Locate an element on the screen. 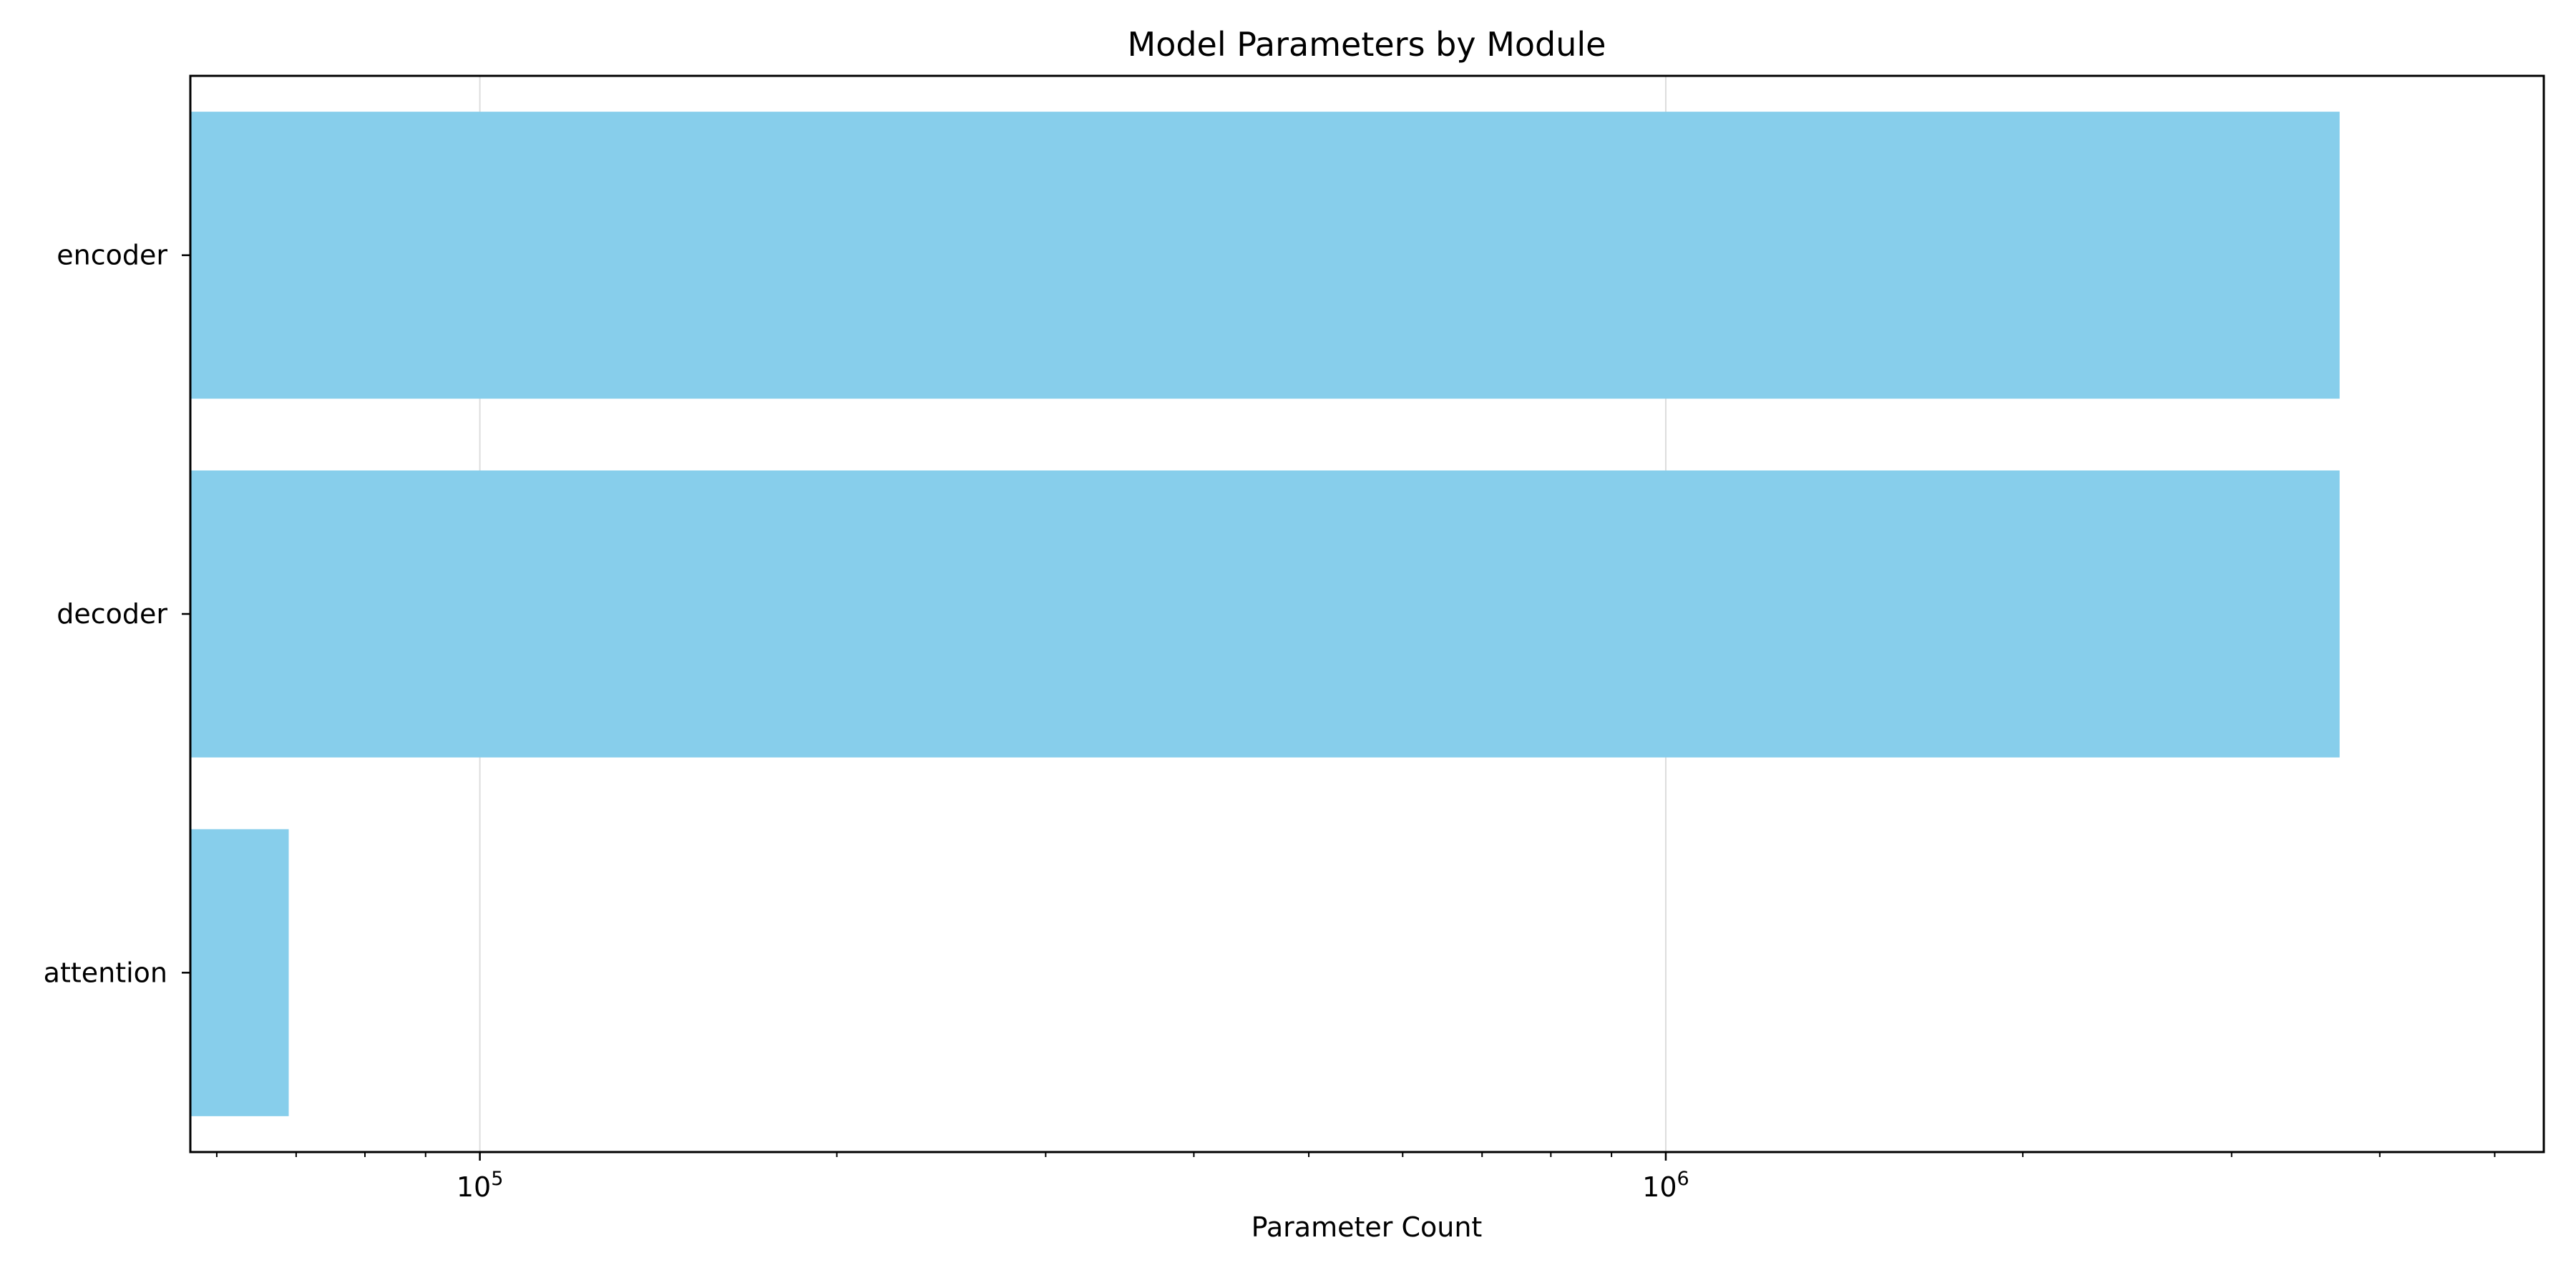 This screenshot has height=1288, width=2576. x-axis-label: Parameter Count is located at coordinates (1367, 1227).